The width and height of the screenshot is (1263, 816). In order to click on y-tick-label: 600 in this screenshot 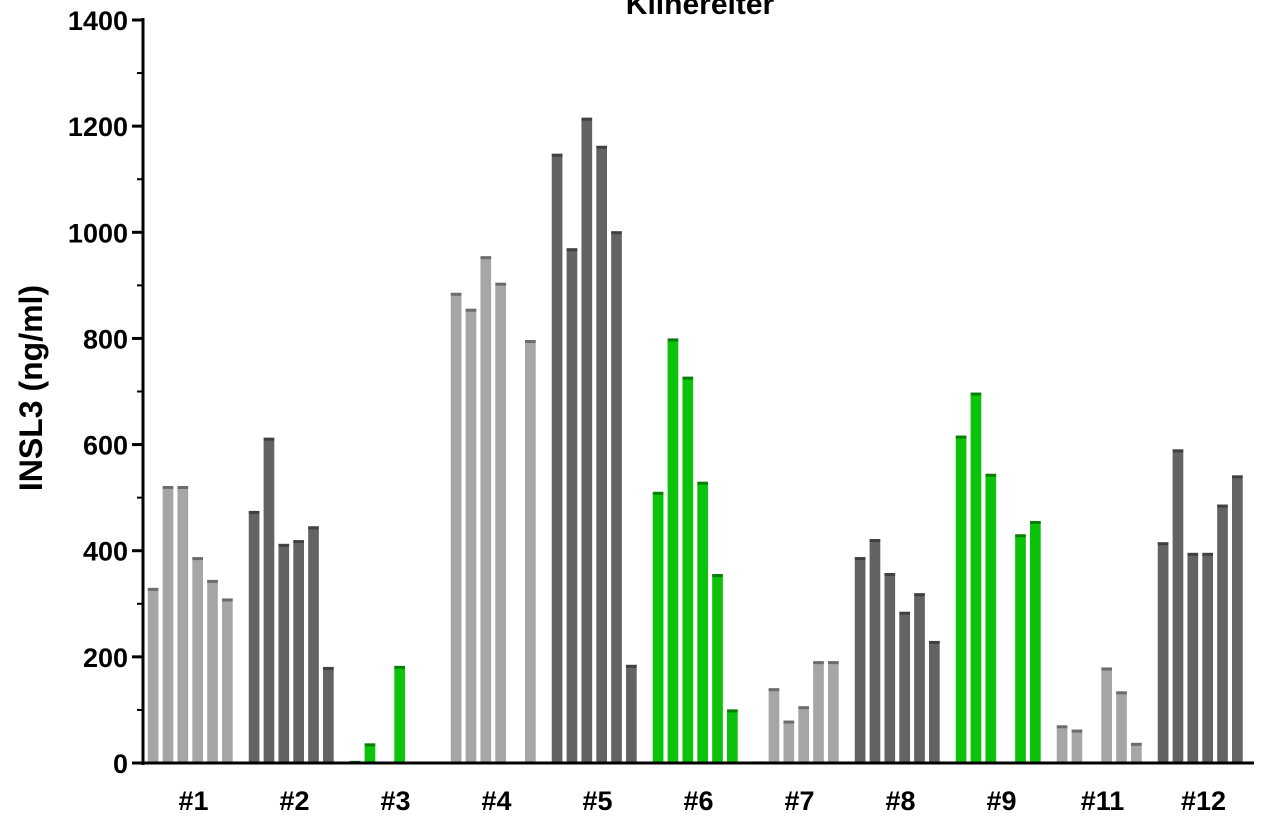, I will do `click(105, 446)`.